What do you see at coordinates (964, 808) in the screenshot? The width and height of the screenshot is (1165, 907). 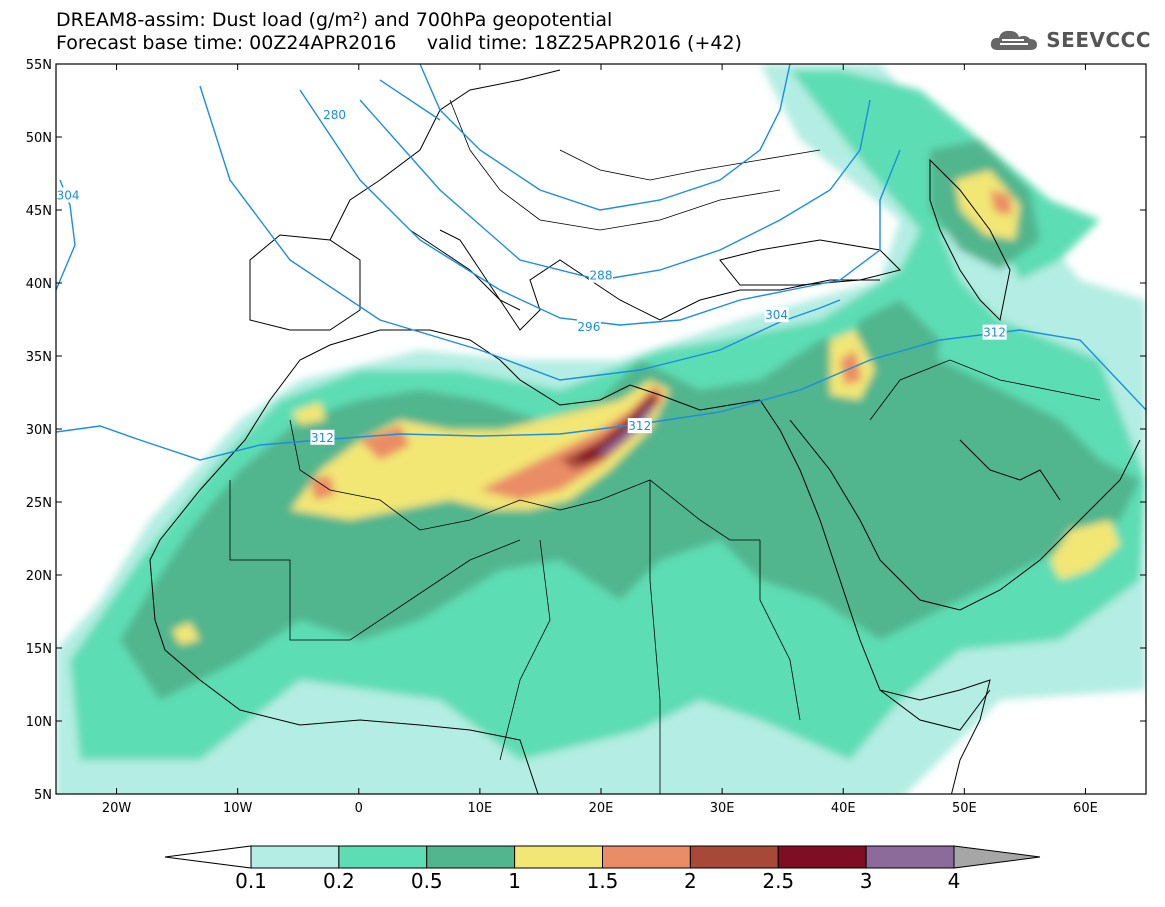 I see `x-tick-label: 50E` at bounding box center [964, 808].